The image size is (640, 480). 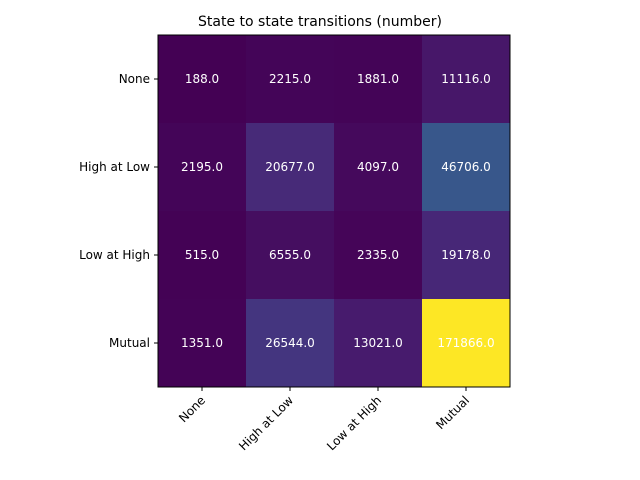 I want to click on cell-value-label: 171866.0, so click(x=465, y=343).